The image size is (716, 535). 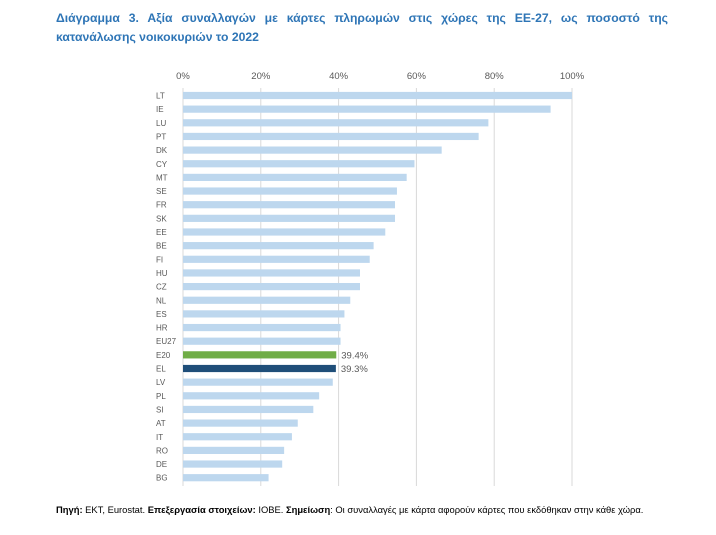 I want to click on bar-cz, so click(x=271, y=287).